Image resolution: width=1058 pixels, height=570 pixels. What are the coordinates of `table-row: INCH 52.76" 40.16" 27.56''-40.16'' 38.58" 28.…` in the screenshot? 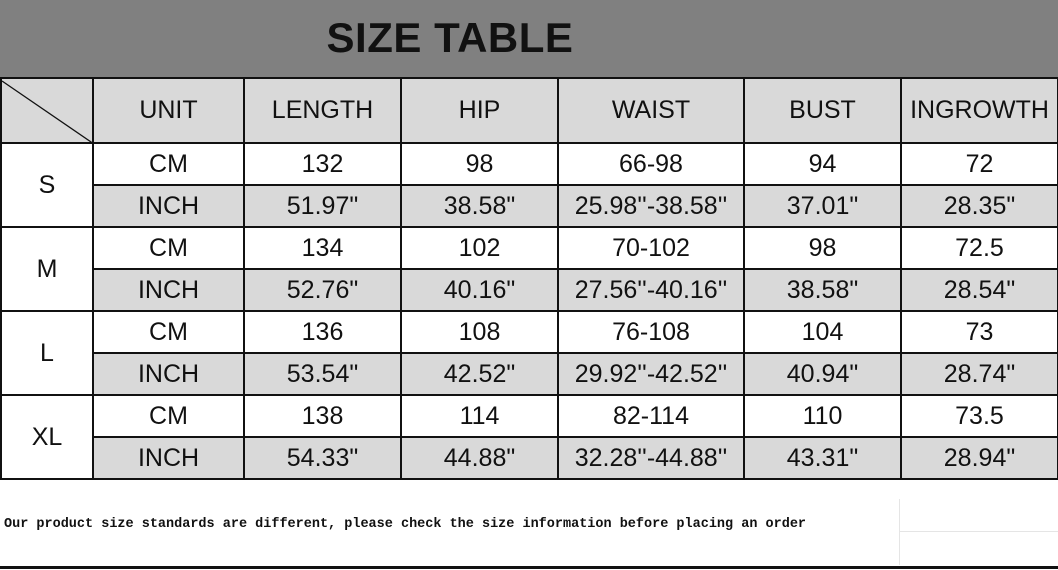 It's located at (529, 290).